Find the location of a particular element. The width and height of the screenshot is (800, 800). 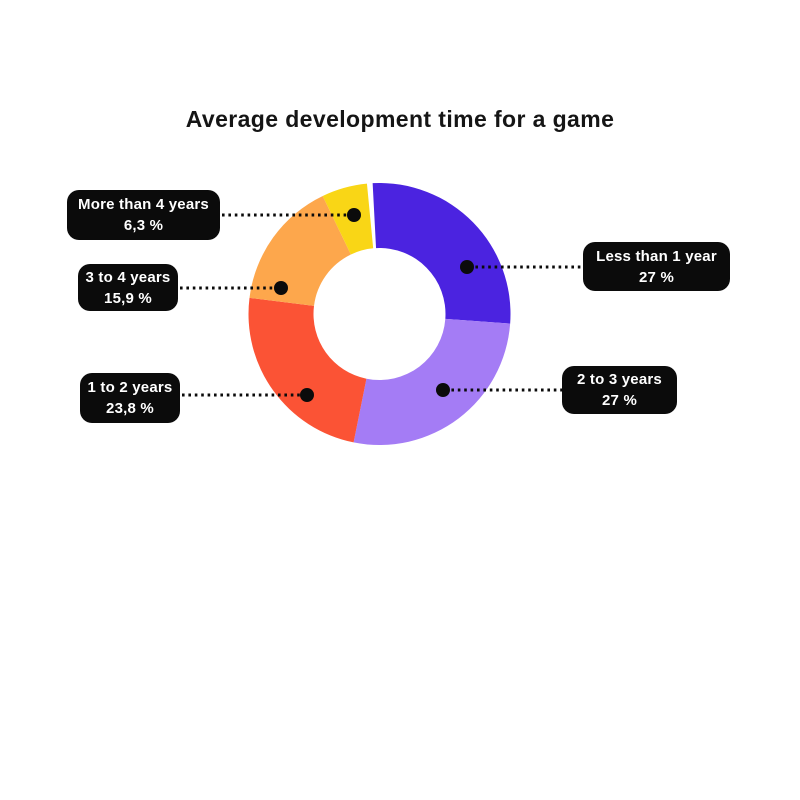

callout-value: 23,8 % is located at coordinates (130, 408).